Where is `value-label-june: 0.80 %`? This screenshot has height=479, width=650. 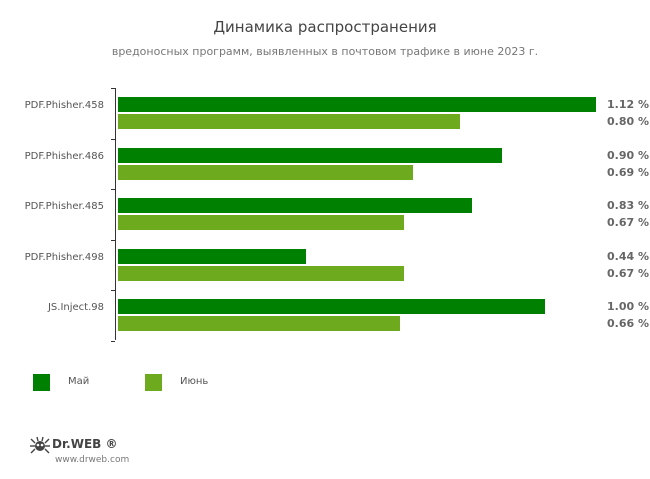 value-label-june: 0.80 % is located at coordinates (628, 121).